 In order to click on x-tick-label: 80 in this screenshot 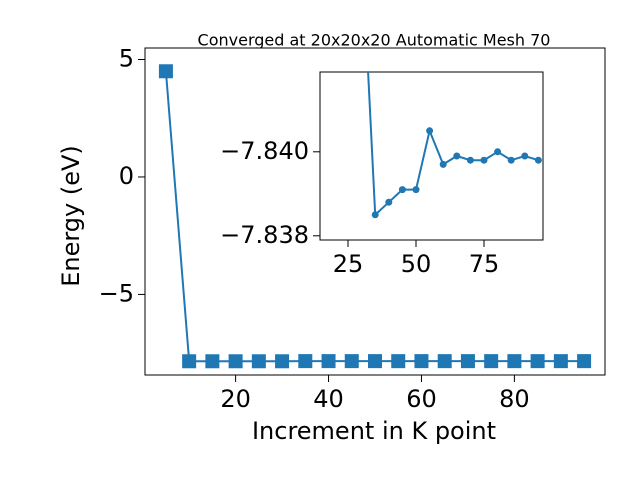, I will do `click(514, 399)`.